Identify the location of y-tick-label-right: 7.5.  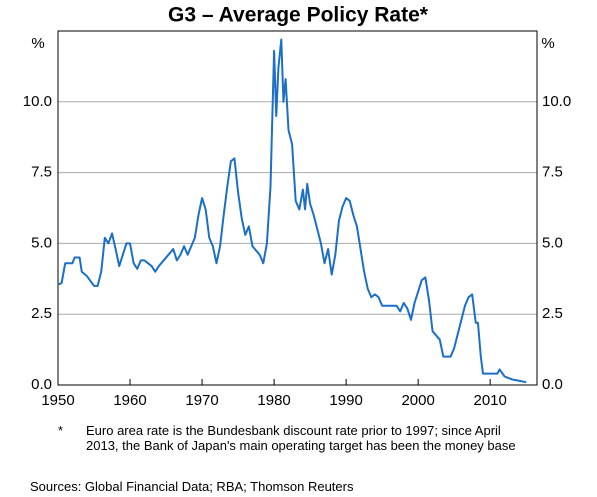
(552, 172).